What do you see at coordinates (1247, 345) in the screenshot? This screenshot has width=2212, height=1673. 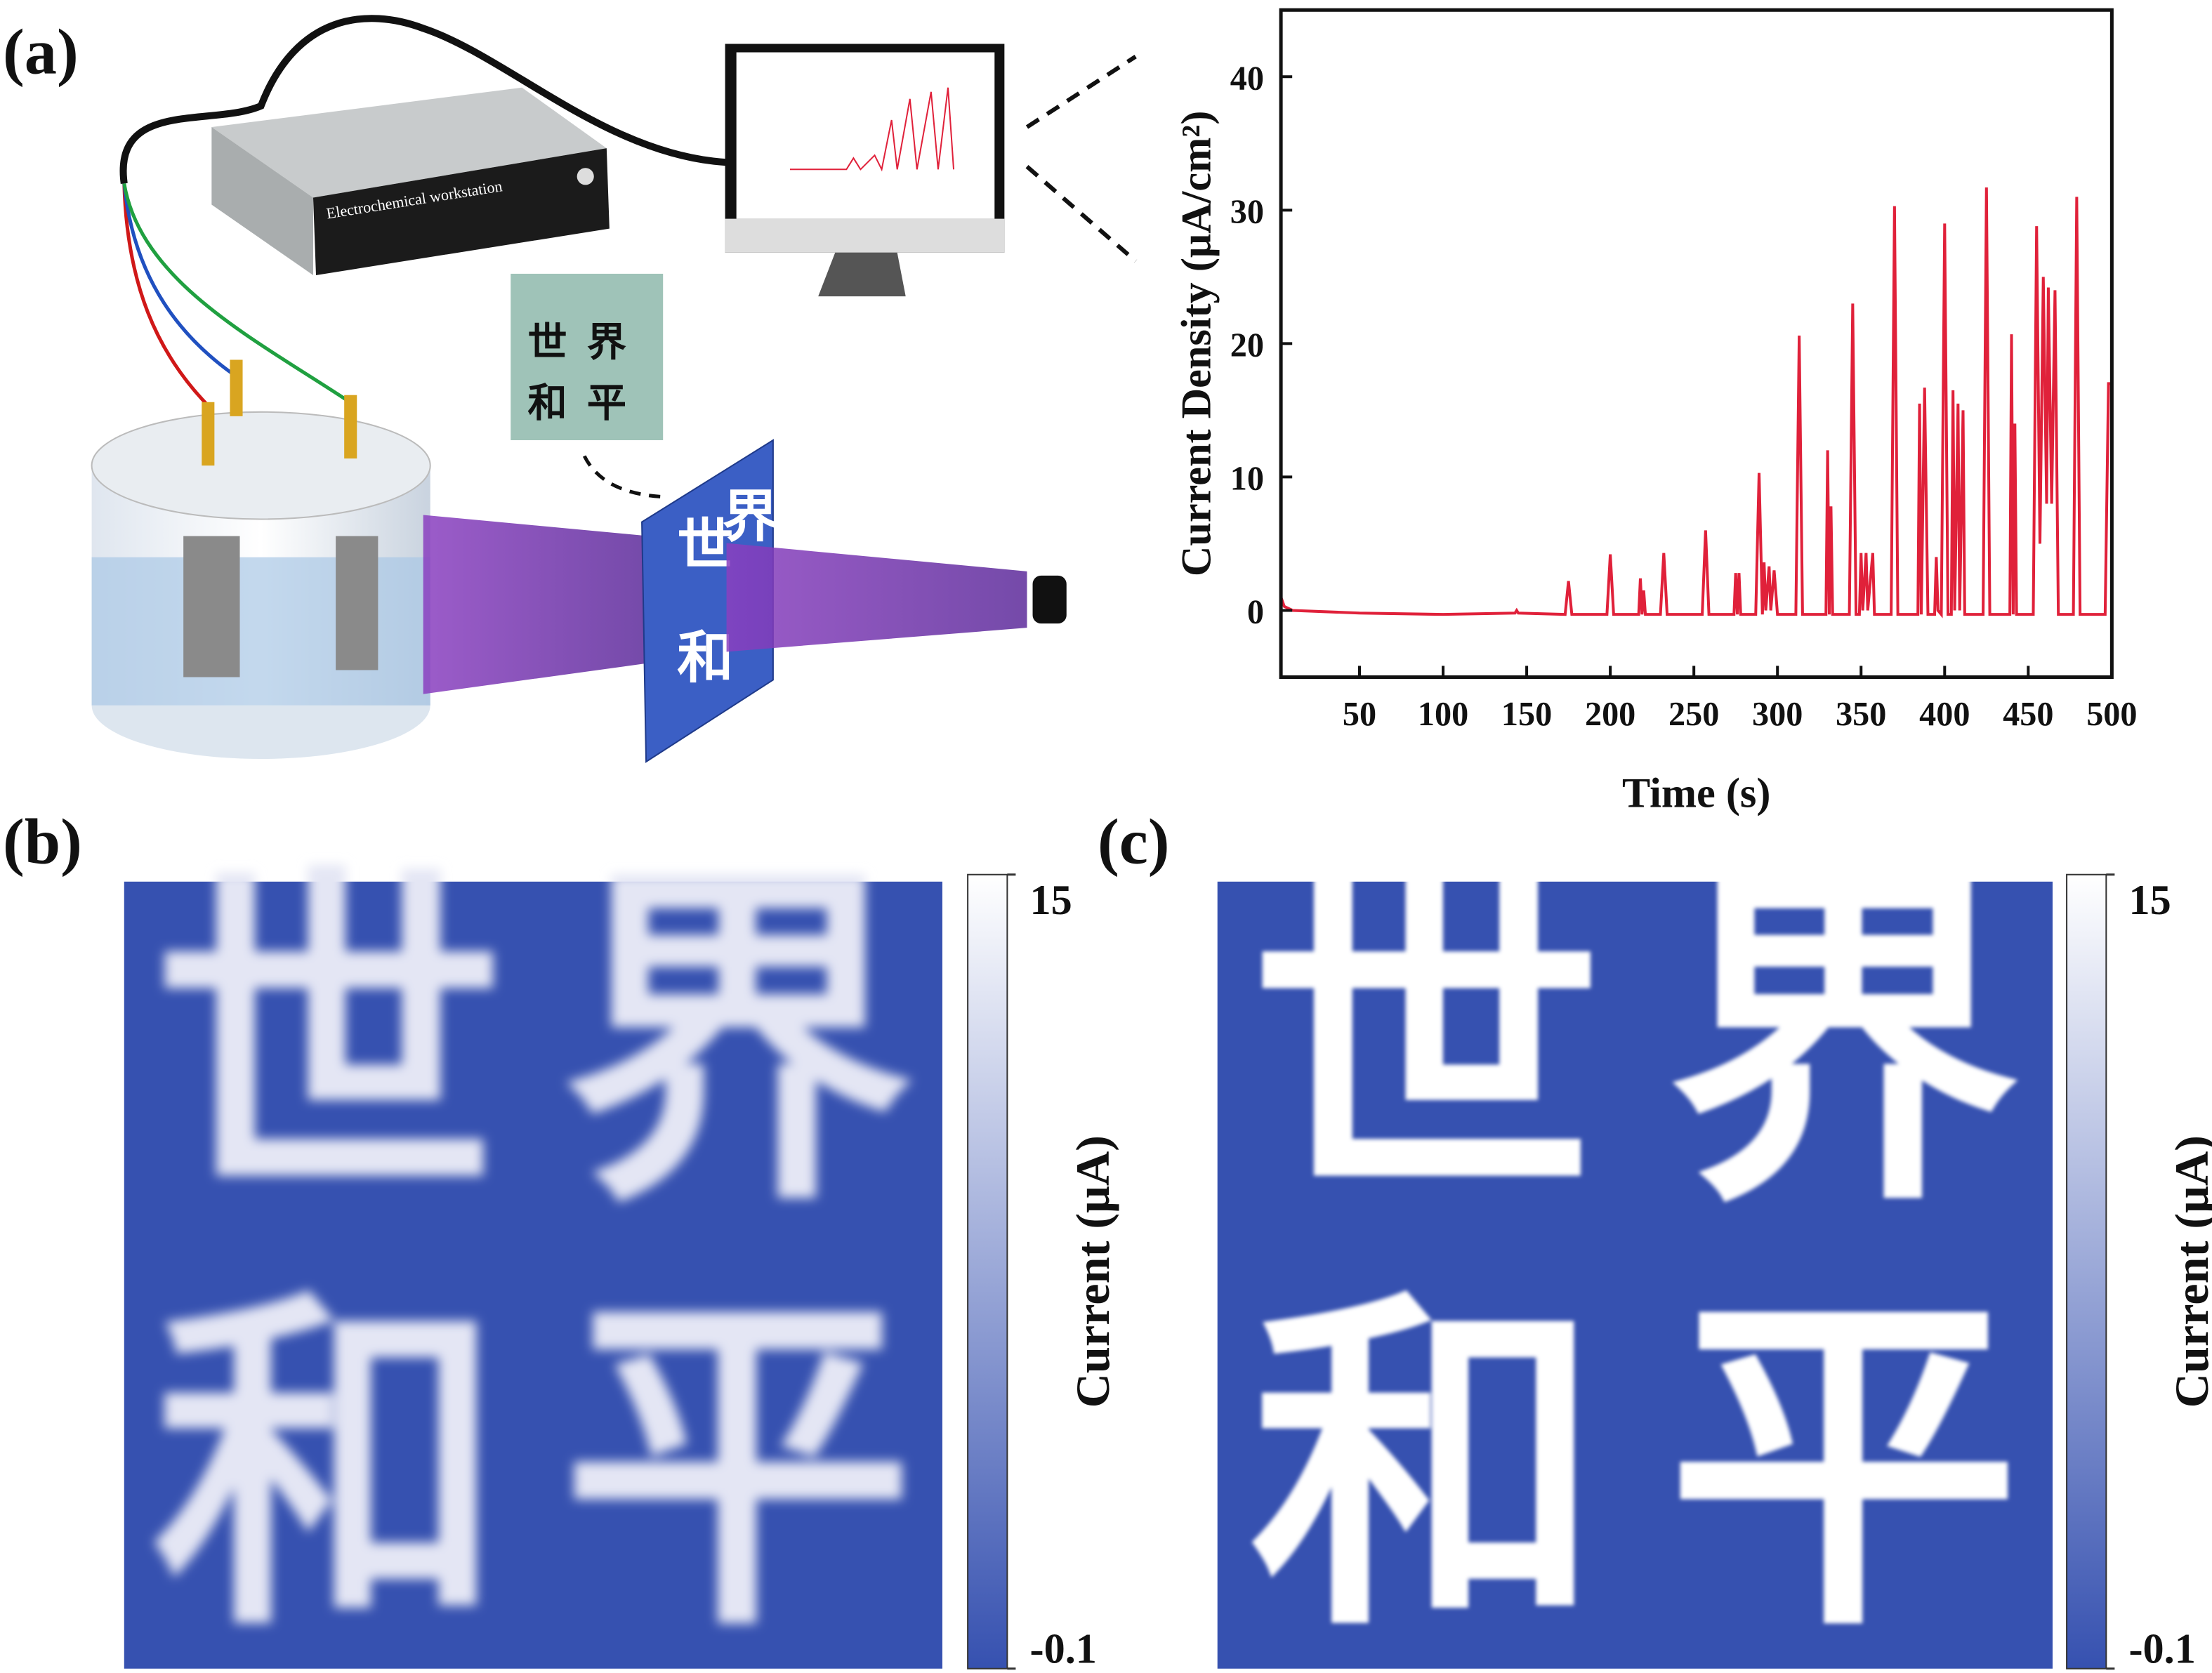 I see `y-tick-label: 20` at bounding box center [1247, 345].